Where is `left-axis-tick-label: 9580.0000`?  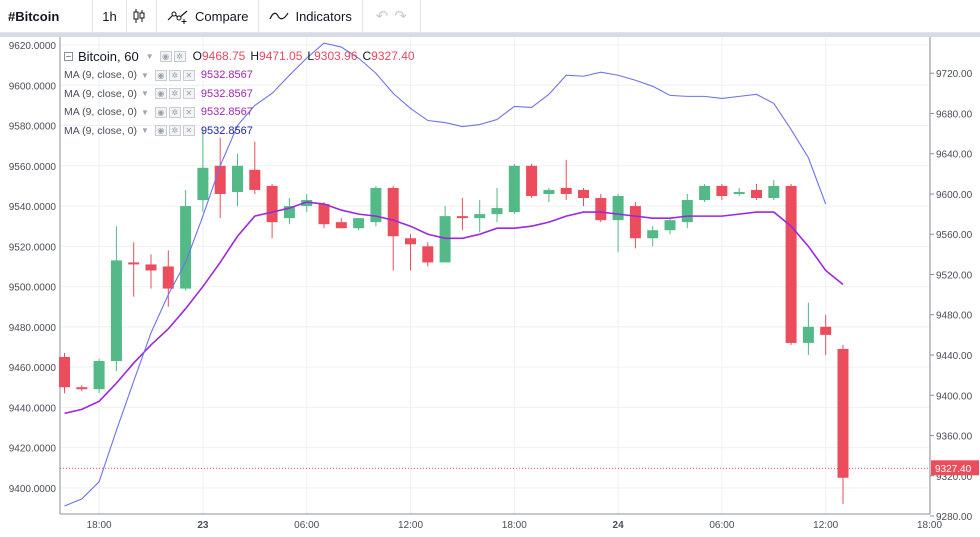 left-axis-tick-label: 9580.0000 is located at coordinates (33, 127).